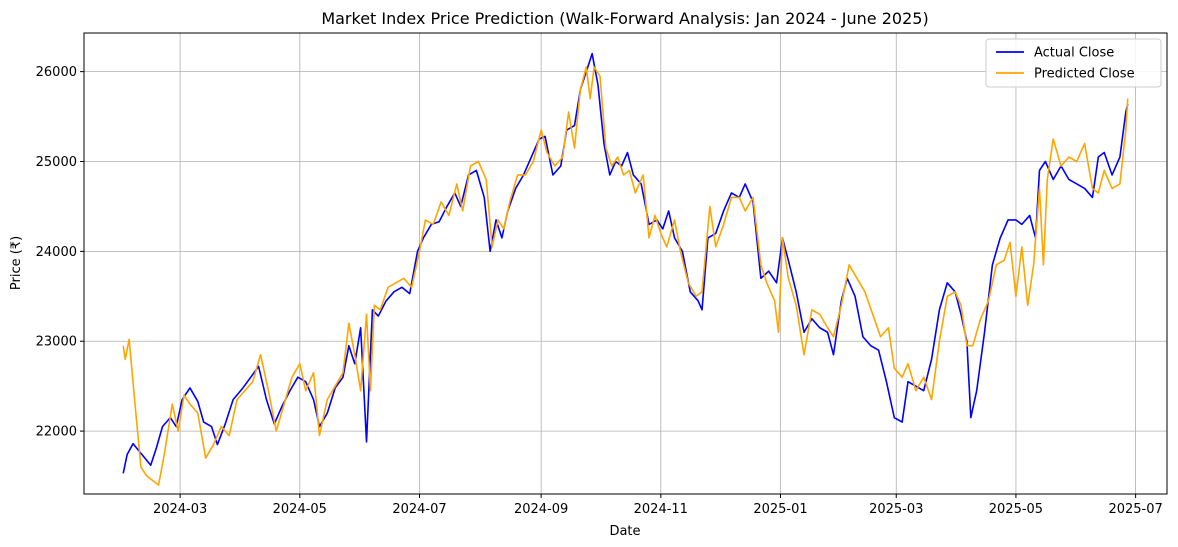  Describe the element at coordinates (180, 509) in the screenshot. I see `x-tick-label: 2024-03` at that location.